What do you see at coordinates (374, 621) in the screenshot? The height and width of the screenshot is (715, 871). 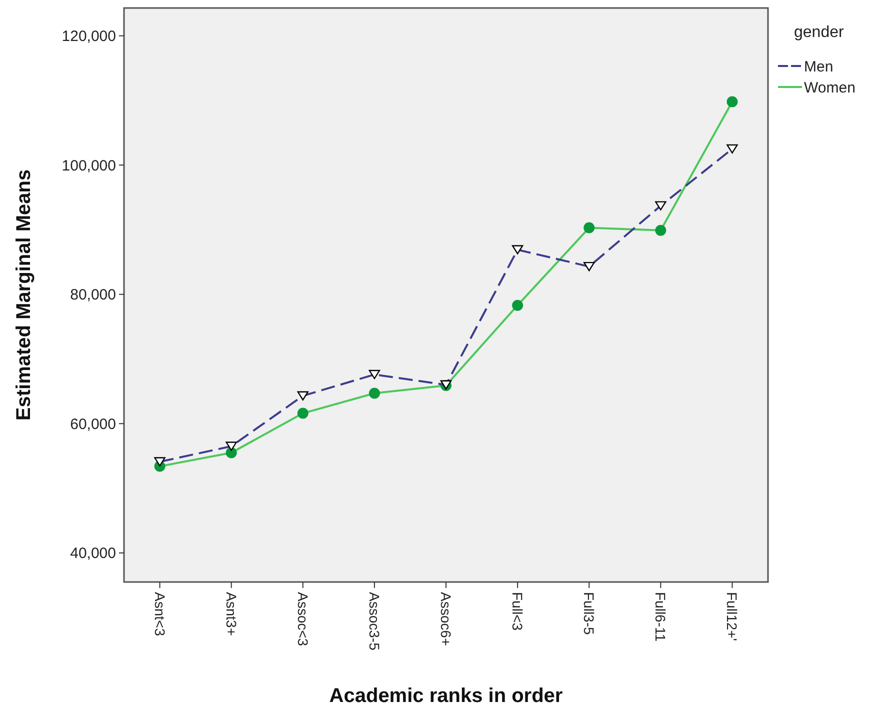 I see `x-tick-label: Assoc3-5` at bounding box center [374, 621].